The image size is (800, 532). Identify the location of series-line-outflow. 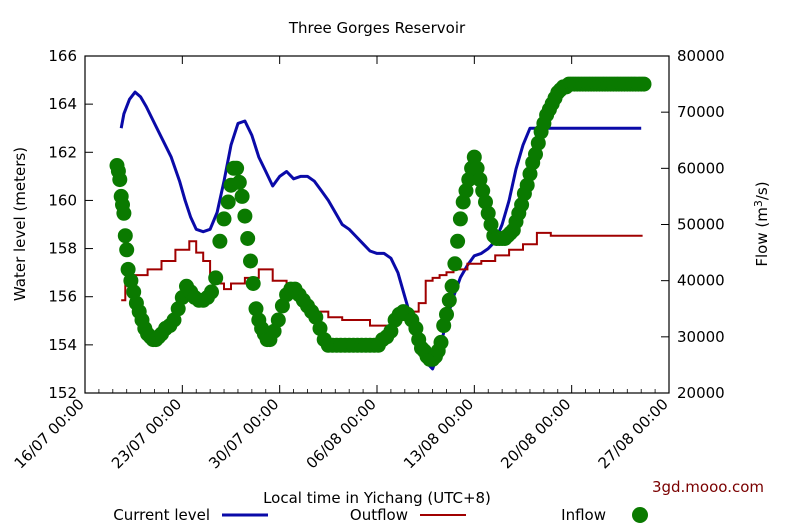
(382, 279).